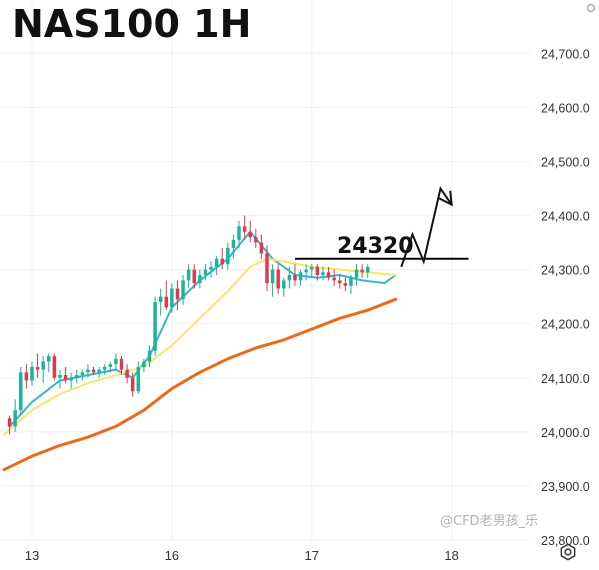 The image size is (599, 570). I want to click on watermark: @CFD老男孩_乐, so click(489, 521).